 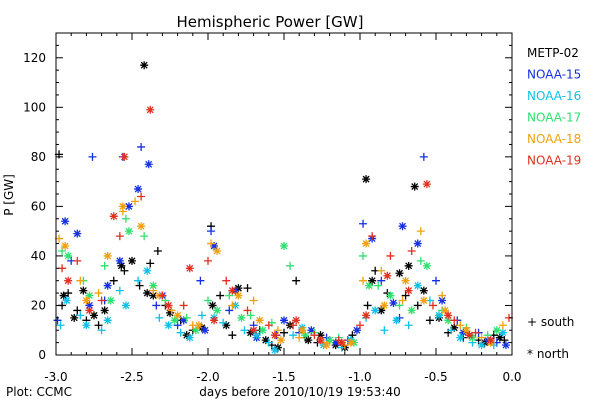 I want to click on legend-entry: NOAA-15, so click(x=554, y=75).